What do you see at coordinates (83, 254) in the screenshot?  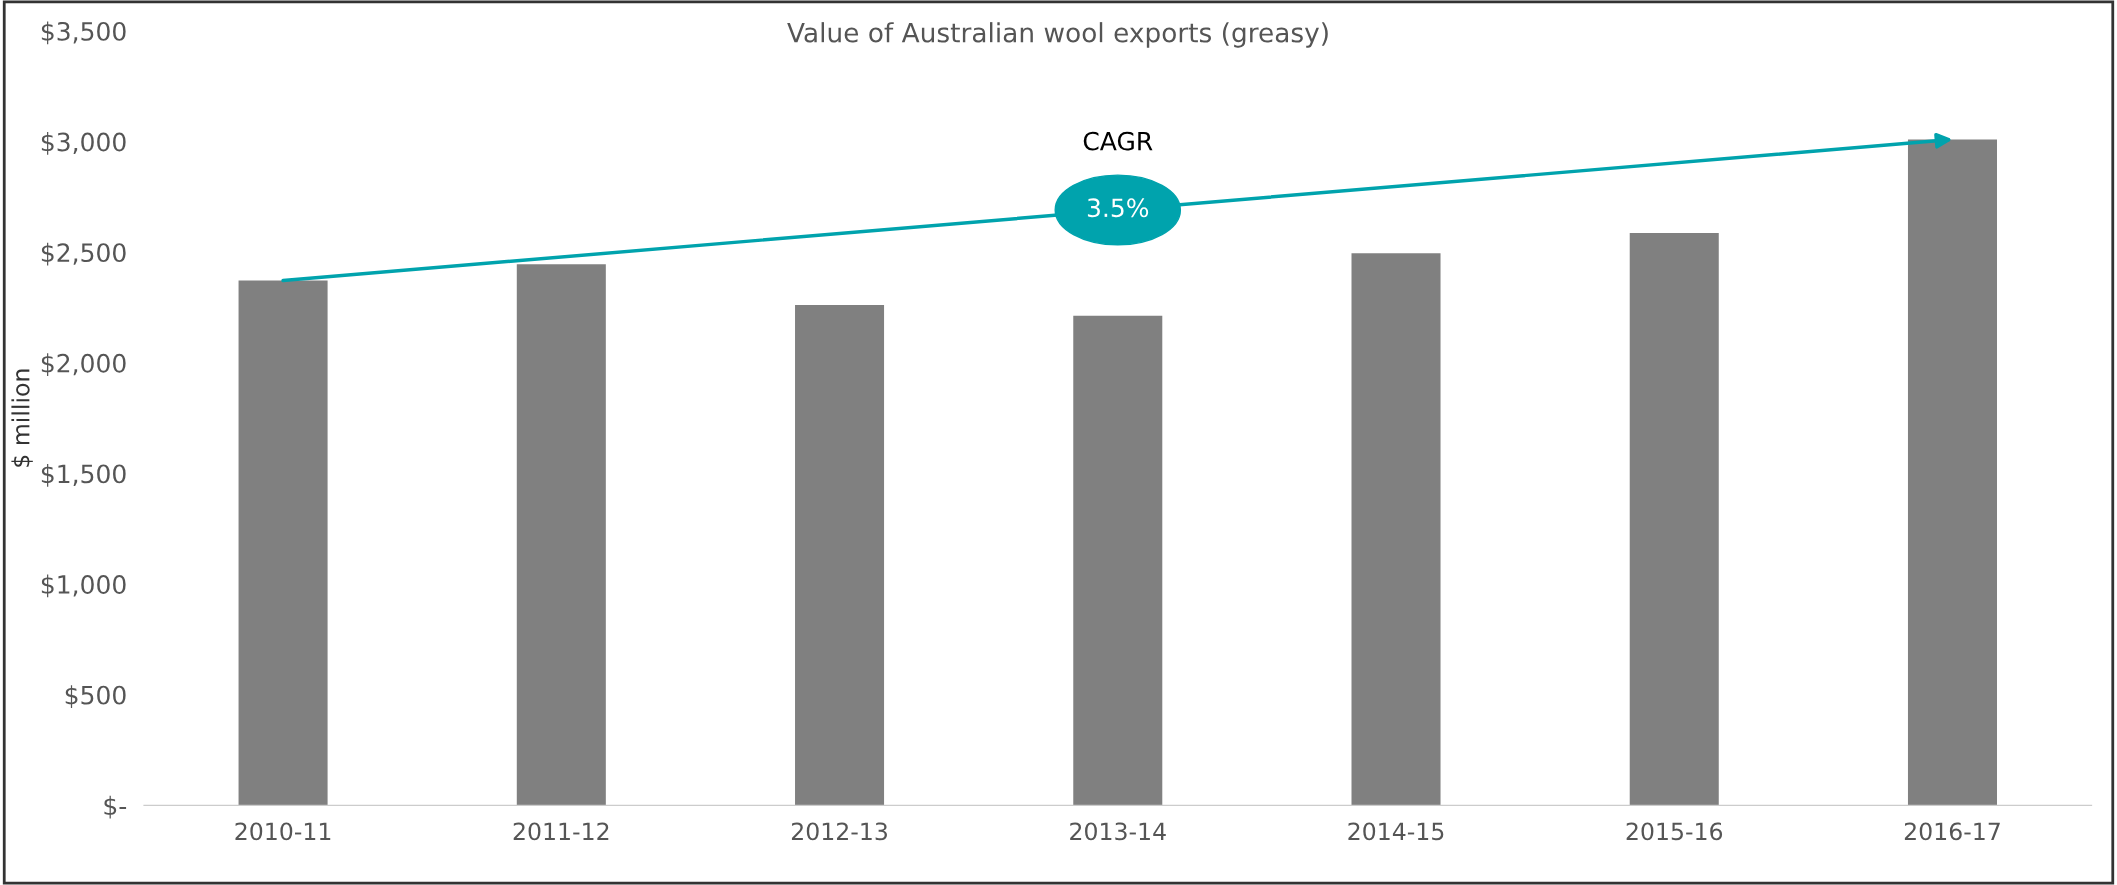 I see `y-tick-label: $2,500` at bounding box center [83, 254].